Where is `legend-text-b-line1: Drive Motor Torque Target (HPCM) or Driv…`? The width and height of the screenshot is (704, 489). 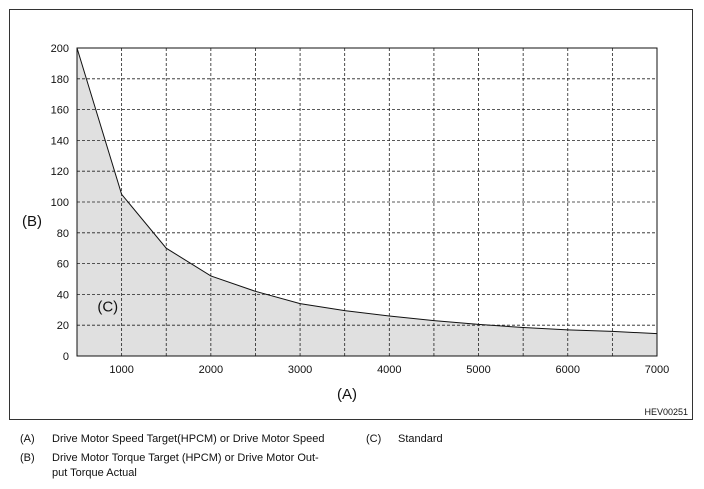 legend-text-b-line1: Drive Motor Torque Target (HPCM) or Driv… is located at coordinates (185, 458).